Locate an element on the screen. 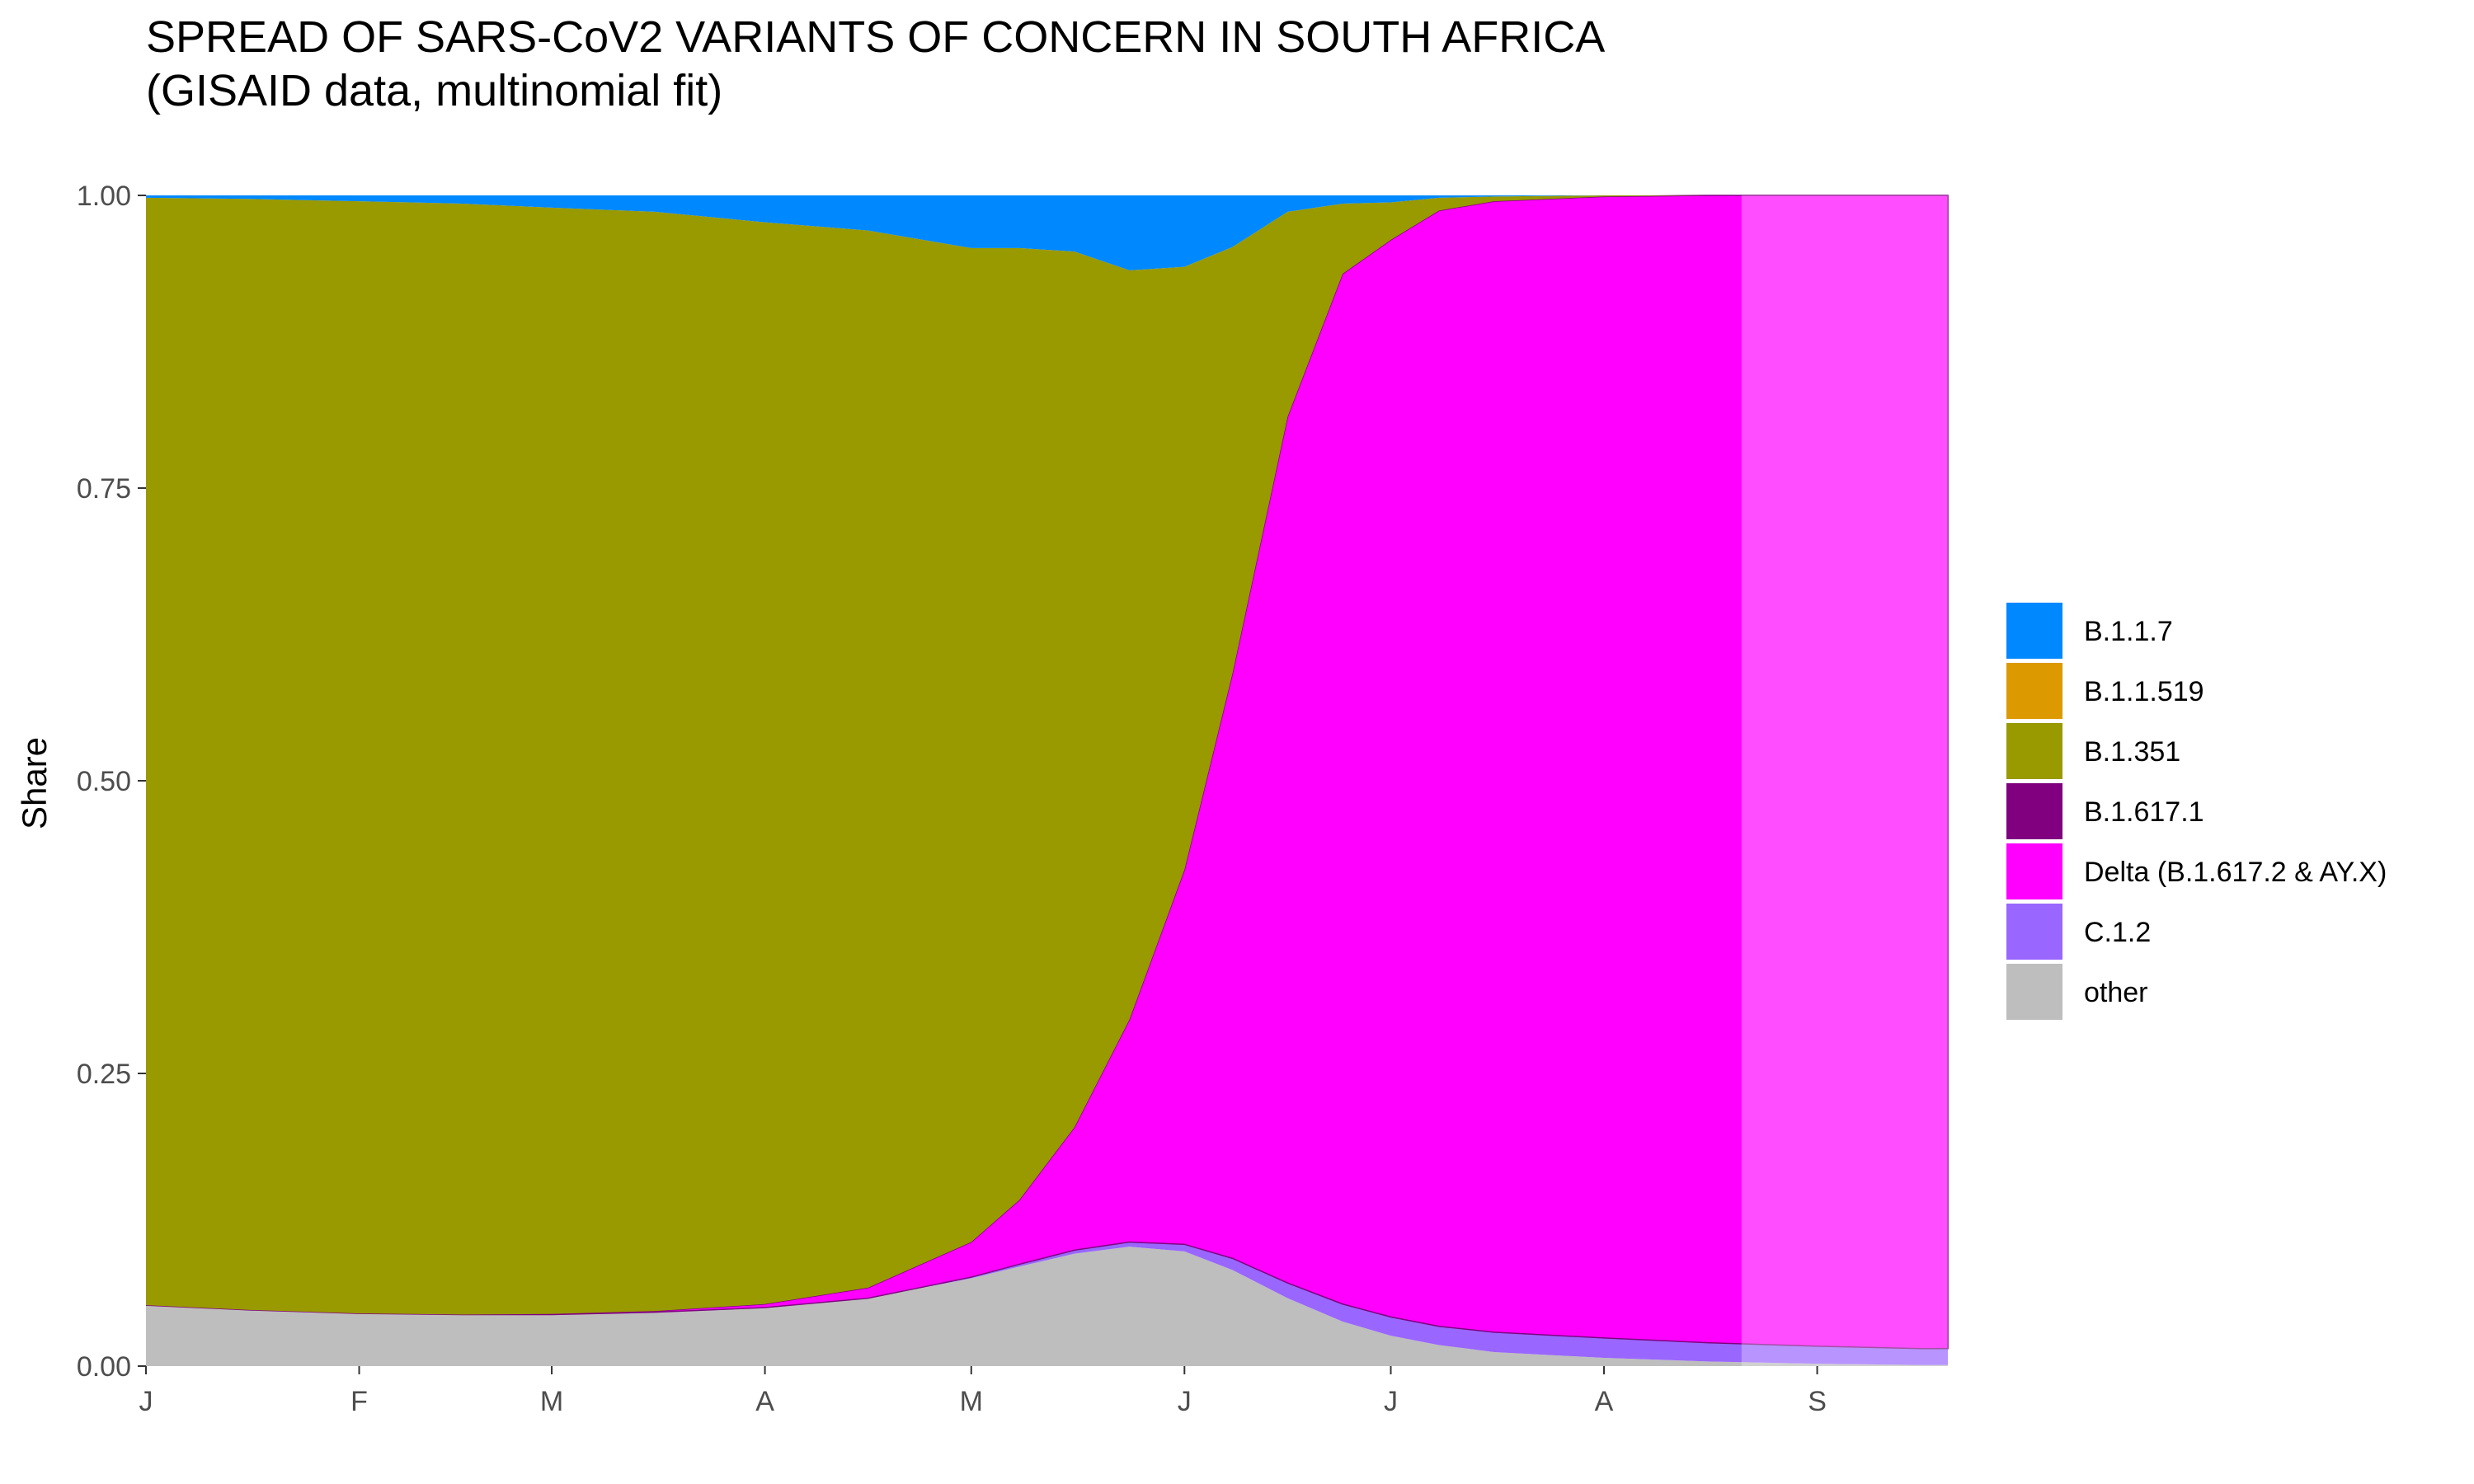  legend-label-b-1-351: B.1.351 is located at coordinates (2132, 752).